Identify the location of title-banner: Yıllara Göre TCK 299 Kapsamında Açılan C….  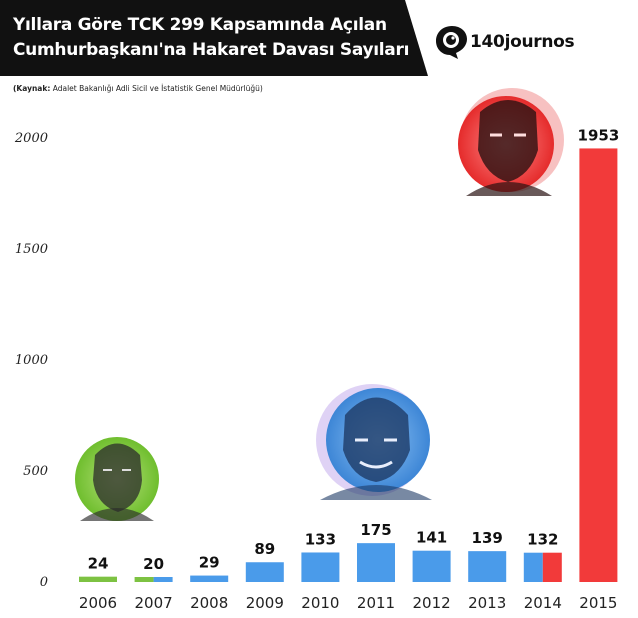
(214, 38).